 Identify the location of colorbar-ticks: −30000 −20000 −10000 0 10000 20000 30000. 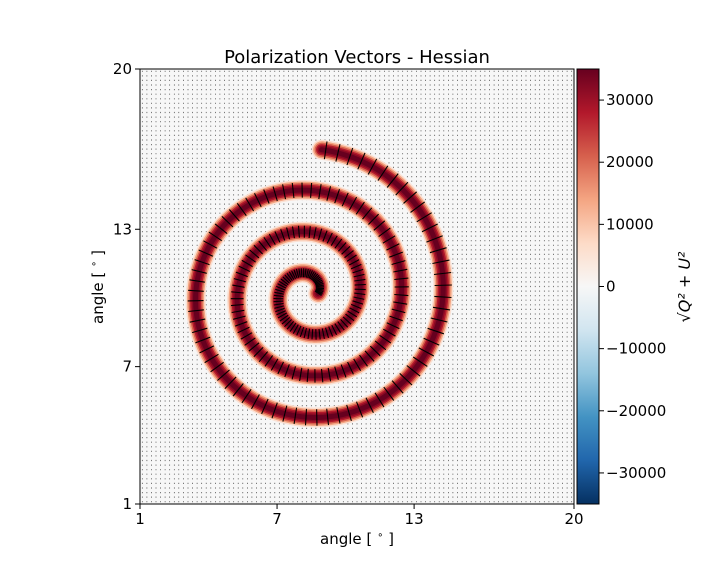
(632, 286).